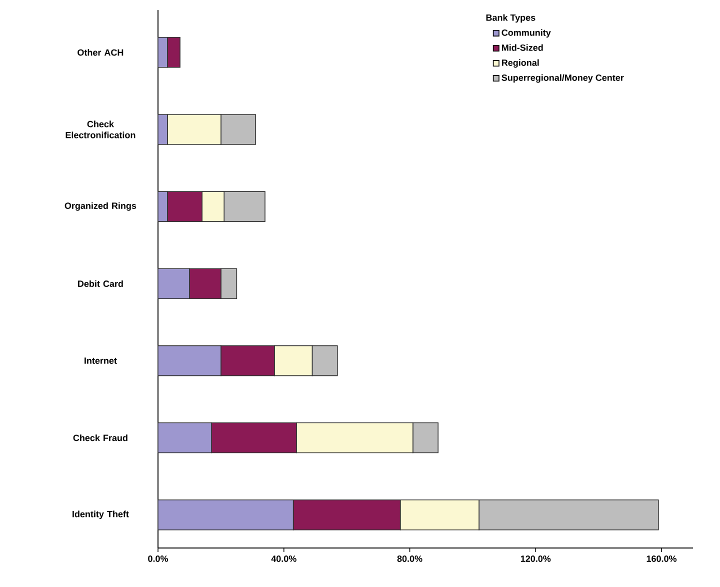  I want to click on y-tick-label: Internet, so click(100, 361).